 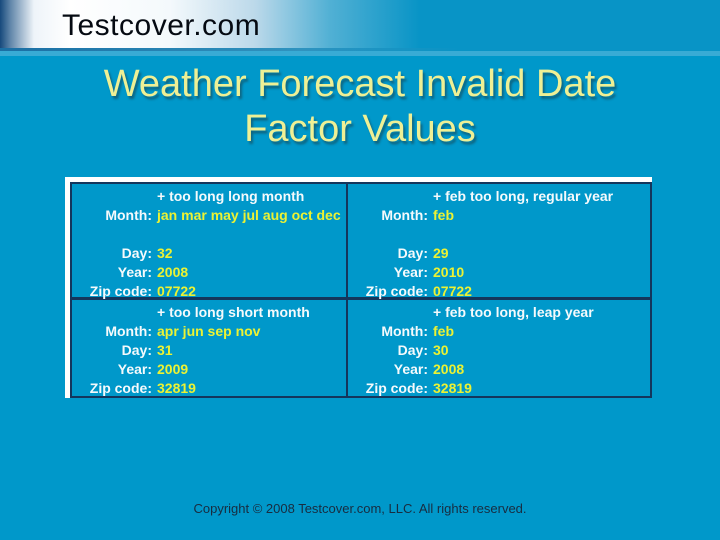 I want to click on day-value: 29, so click(x=441, y=253).